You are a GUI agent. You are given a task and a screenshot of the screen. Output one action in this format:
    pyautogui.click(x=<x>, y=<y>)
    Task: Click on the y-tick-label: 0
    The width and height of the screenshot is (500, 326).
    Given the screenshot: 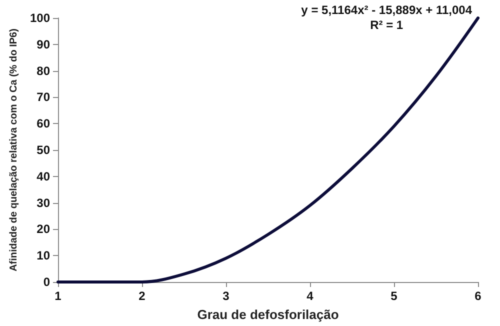 What is the action you would take?
    pyautogui.click(x=46, y=282)
    